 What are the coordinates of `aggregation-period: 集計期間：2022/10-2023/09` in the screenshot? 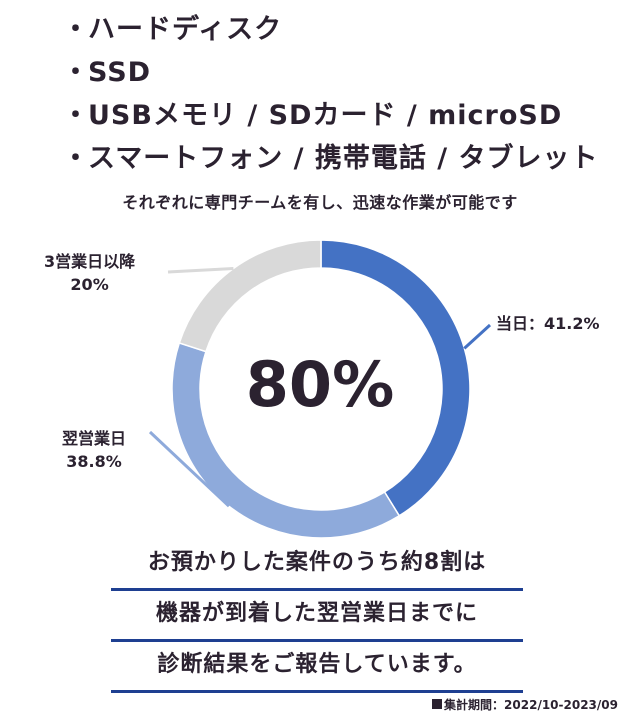 It's located at (525, 704).